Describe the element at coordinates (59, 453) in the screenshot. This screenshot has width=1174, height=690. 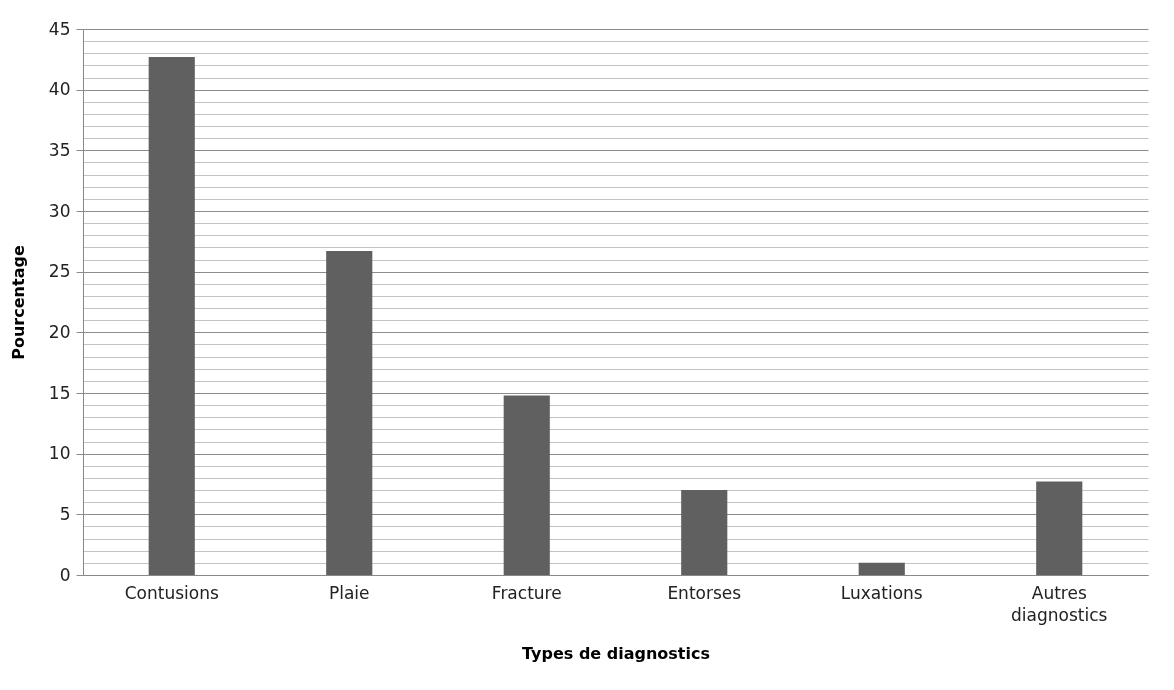
I see `y-tick-label: 10` at that location.